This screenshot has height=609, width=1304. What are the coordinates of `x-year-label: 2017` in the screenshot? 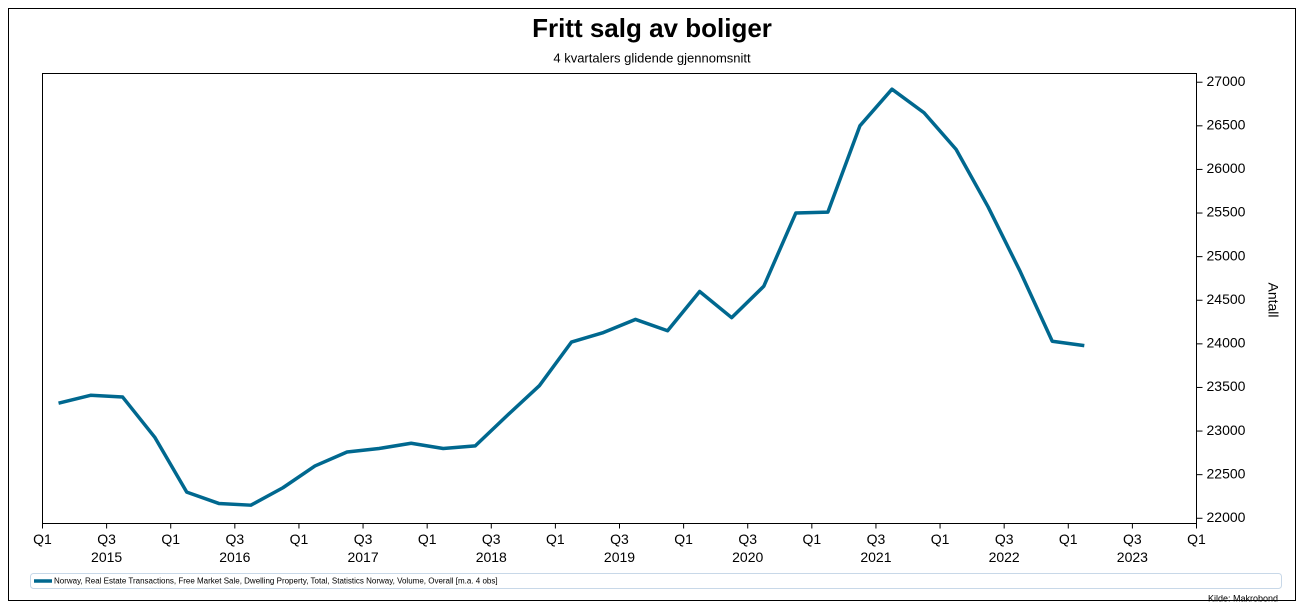 It's located at (362, 557).